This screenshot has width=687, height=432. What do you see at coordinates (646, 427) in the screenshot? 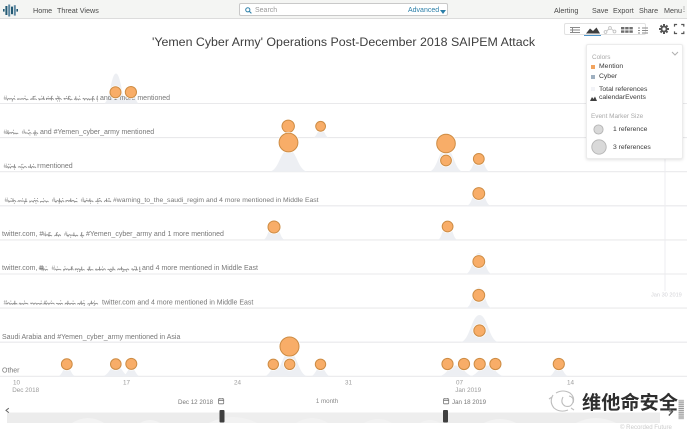
I see `svg-text: © Recorded Future` at bounding box center [646, 427].